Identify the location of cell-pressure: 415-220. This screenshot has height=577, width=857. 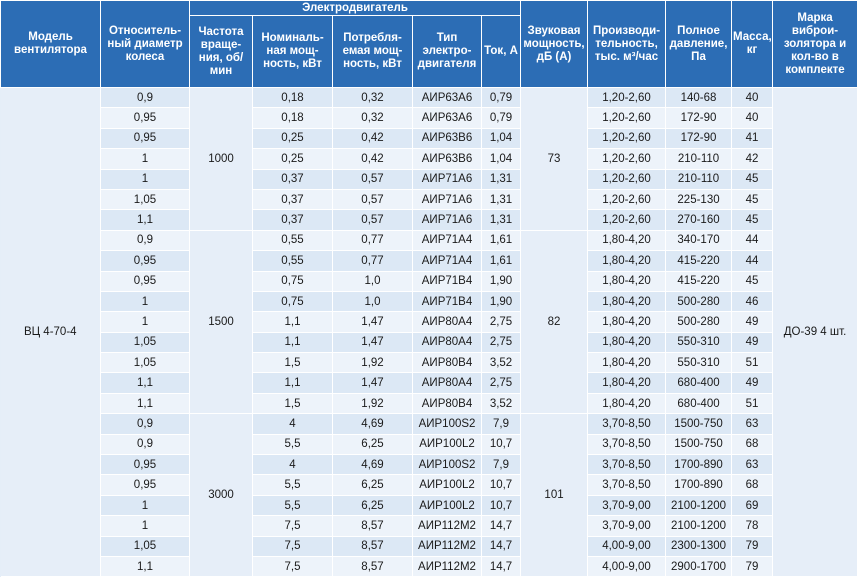
(699, 281).